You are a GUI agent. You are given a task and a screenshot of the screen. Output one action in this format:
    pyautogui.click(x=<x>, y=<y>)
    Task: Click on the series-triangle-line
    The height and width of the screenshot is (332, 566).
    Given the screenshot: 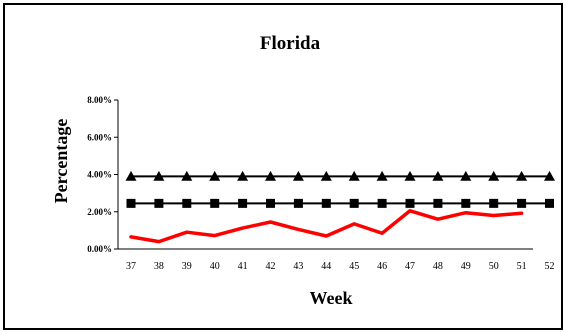 What is the action you would take?
    pyautogui.click(x=340, y=175)
    